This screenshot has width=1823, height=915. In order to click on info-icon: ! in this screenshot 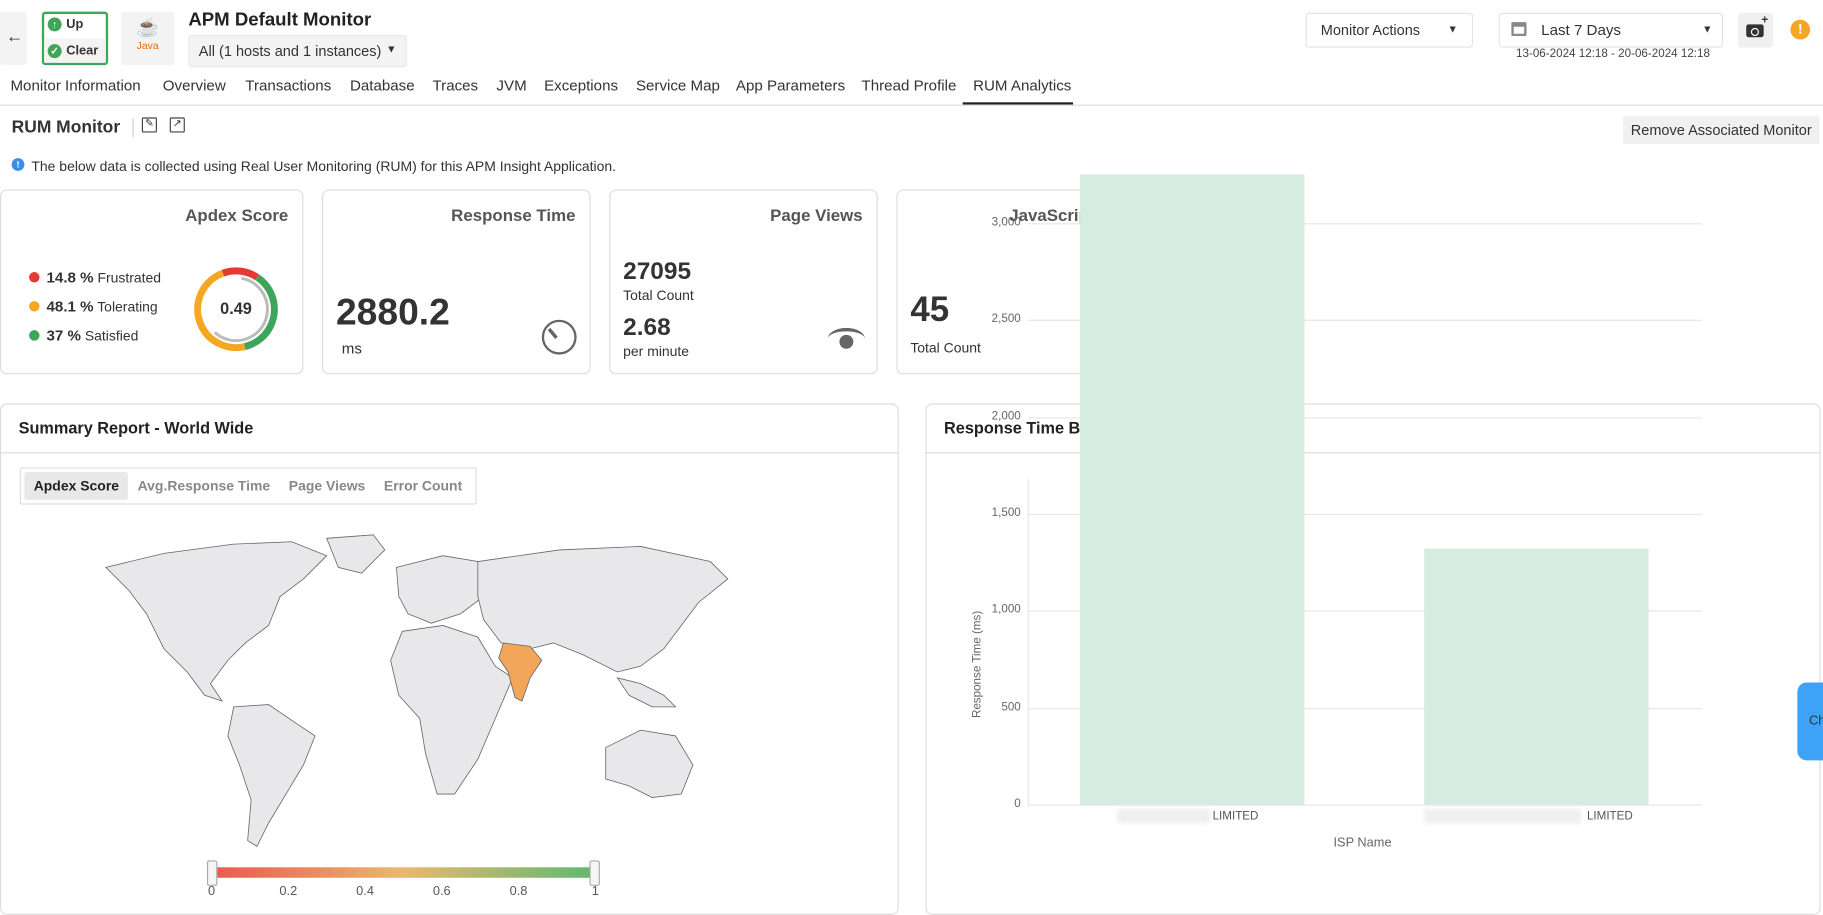, I will do `click(18, 164)`.